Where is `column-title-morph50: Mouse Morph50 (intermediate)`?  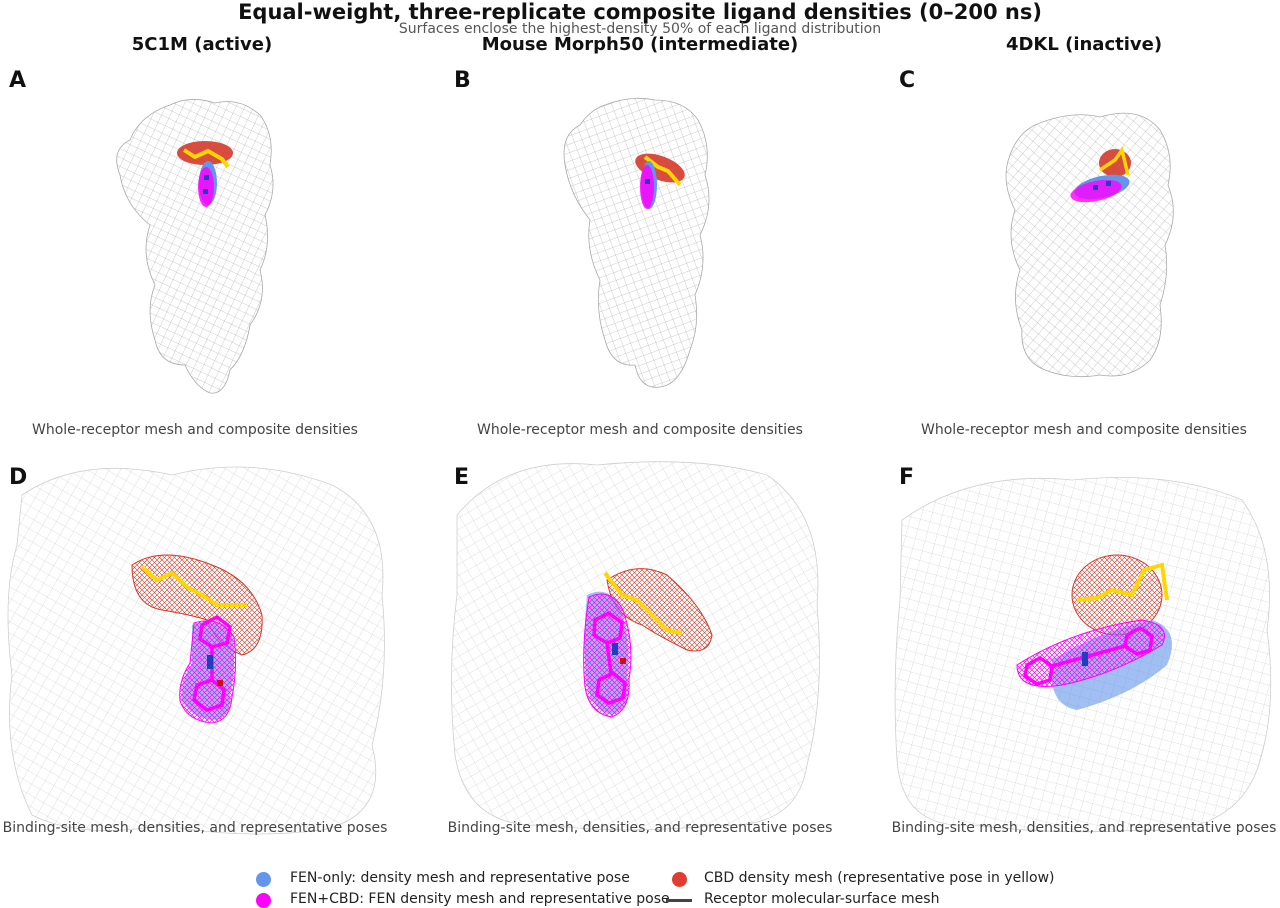 column-title-morph50: Mouse Morph50 (intermediate) is located at coordinates (640, 44).